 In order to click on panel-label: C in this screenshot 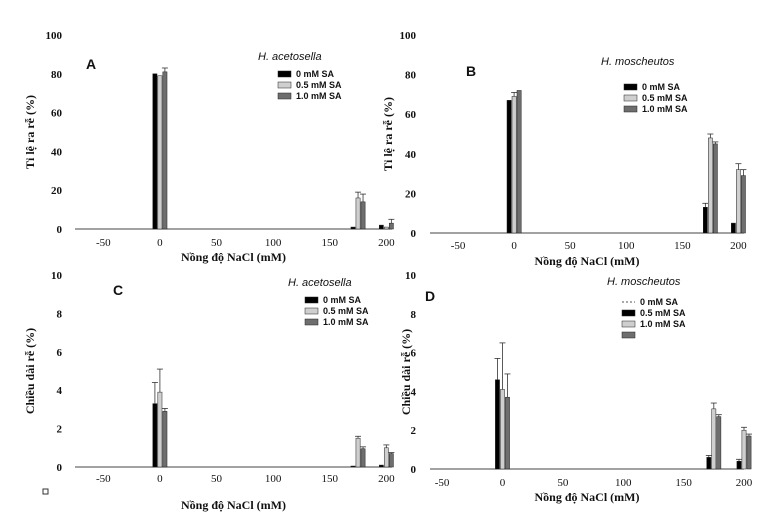, I will do `click(118, 290)`.